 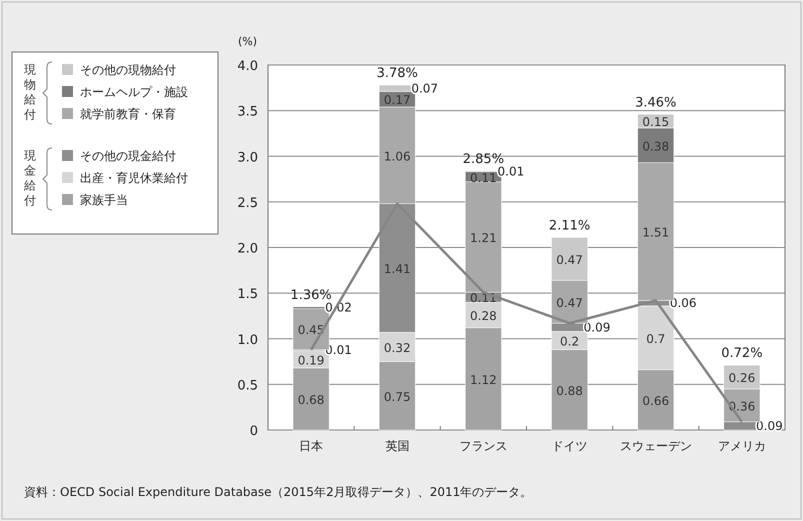 What do you see at coordinates (397, 397) in the screenshot?
I see `data-label: 0.75` at bounding box center [397, 397].